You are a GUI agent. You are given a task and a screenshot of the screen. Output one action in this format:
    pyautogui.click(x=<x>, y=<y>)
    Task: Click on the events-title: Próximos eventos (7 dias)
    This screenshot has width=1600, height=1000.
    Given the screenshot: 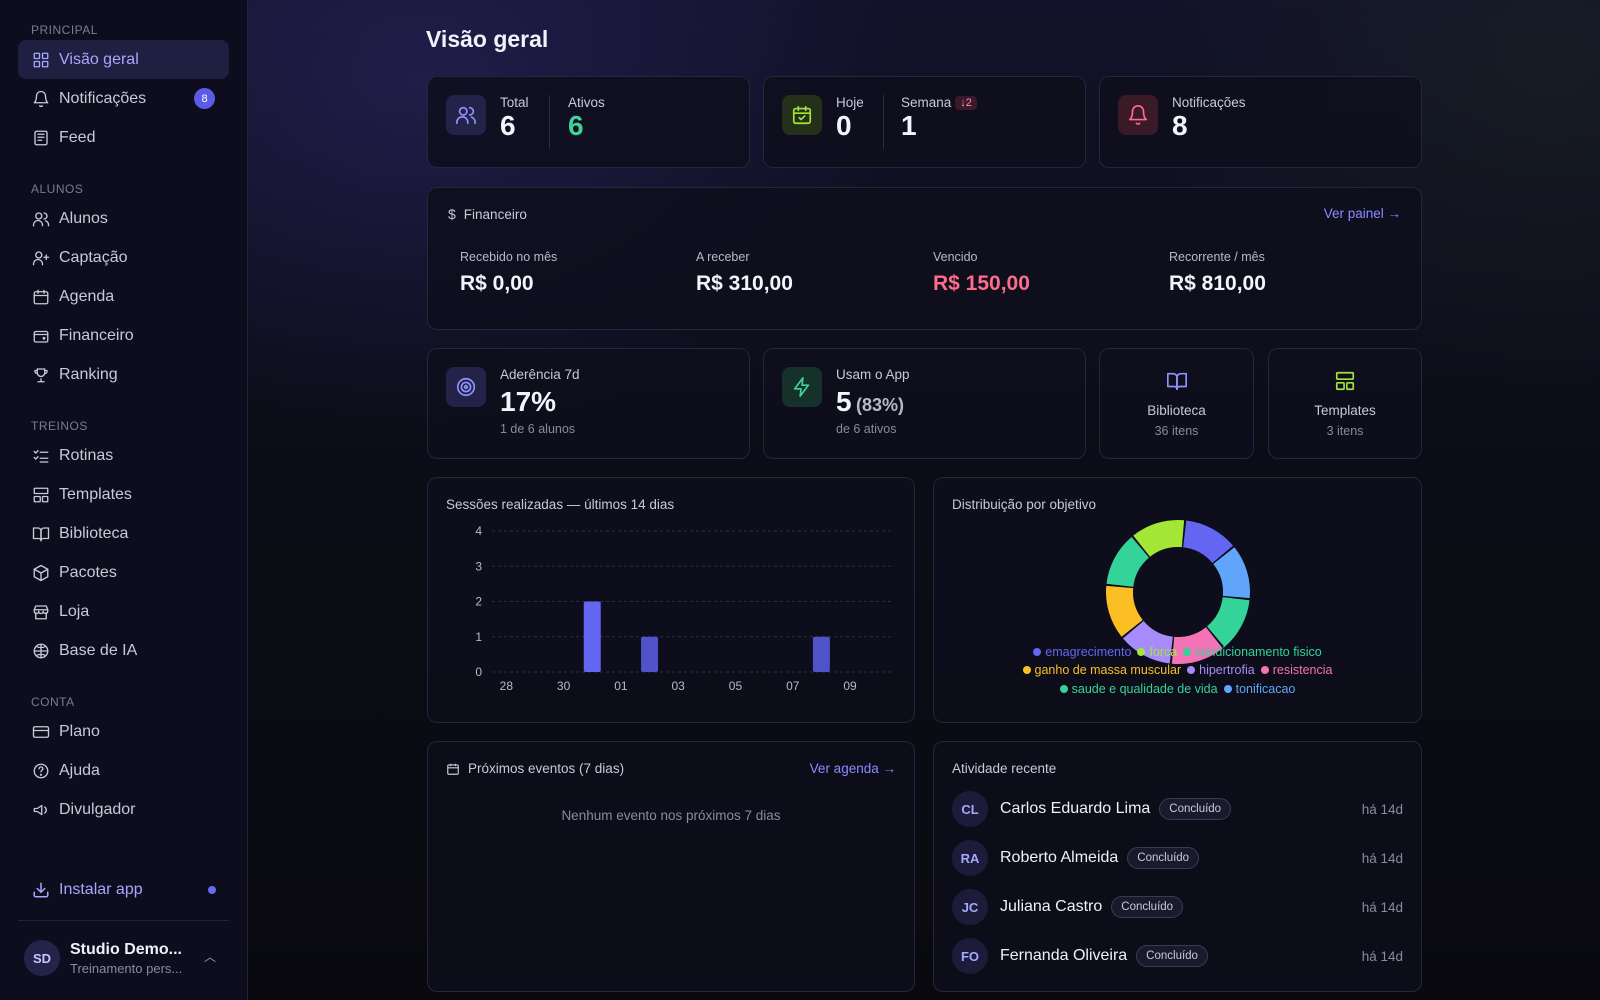 What is the action you would take?
    pyautogui.click(x=546, y=768)
    